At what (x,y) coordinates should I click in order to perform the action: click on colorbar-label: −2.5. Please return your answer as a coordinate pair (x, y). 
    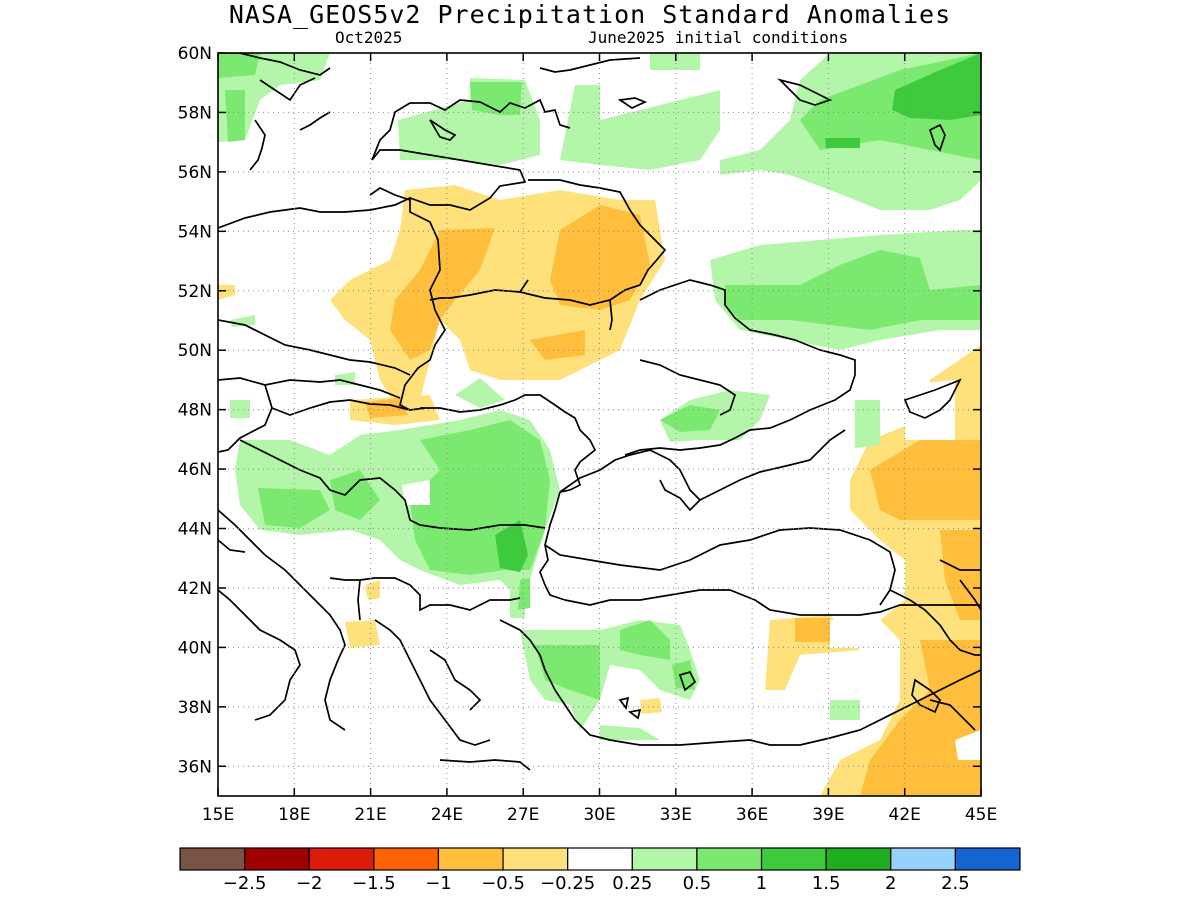
    Looking at the image, I should click on (245, 883).